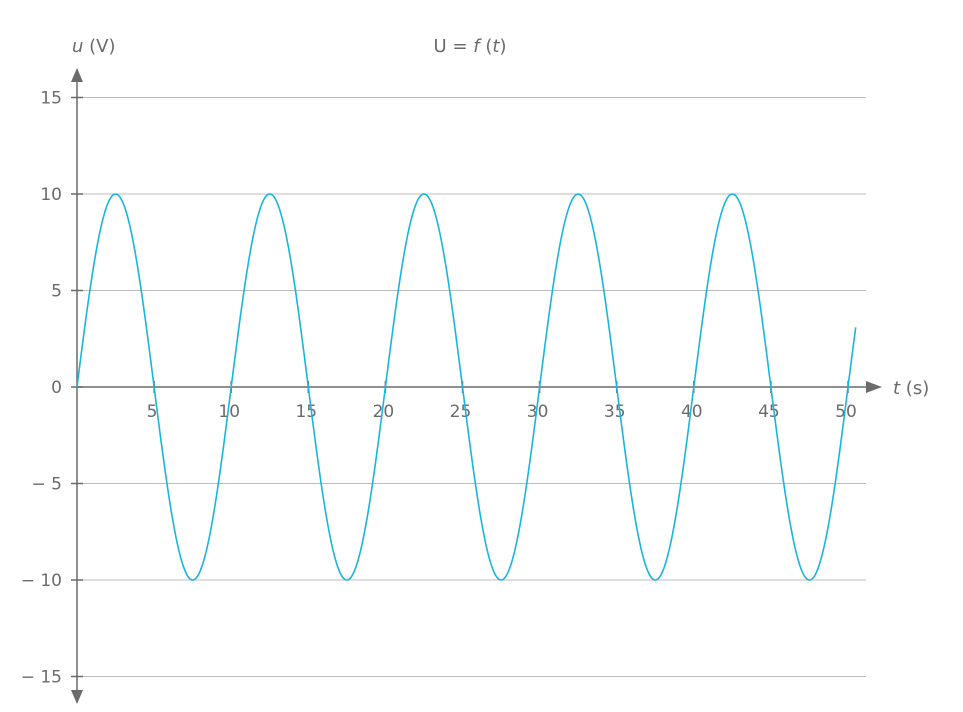  What do you see at coordinates (94, 46) in the screenshot?
I see `y-axis-label: u (V)` at bounding box center [94, 46].